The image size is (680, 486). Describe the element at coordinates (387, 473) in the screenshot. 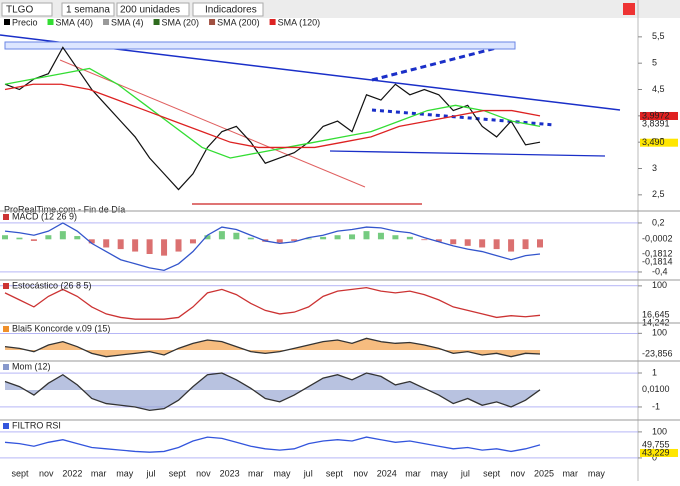

I see `x-tick-label: 2024` at that location.